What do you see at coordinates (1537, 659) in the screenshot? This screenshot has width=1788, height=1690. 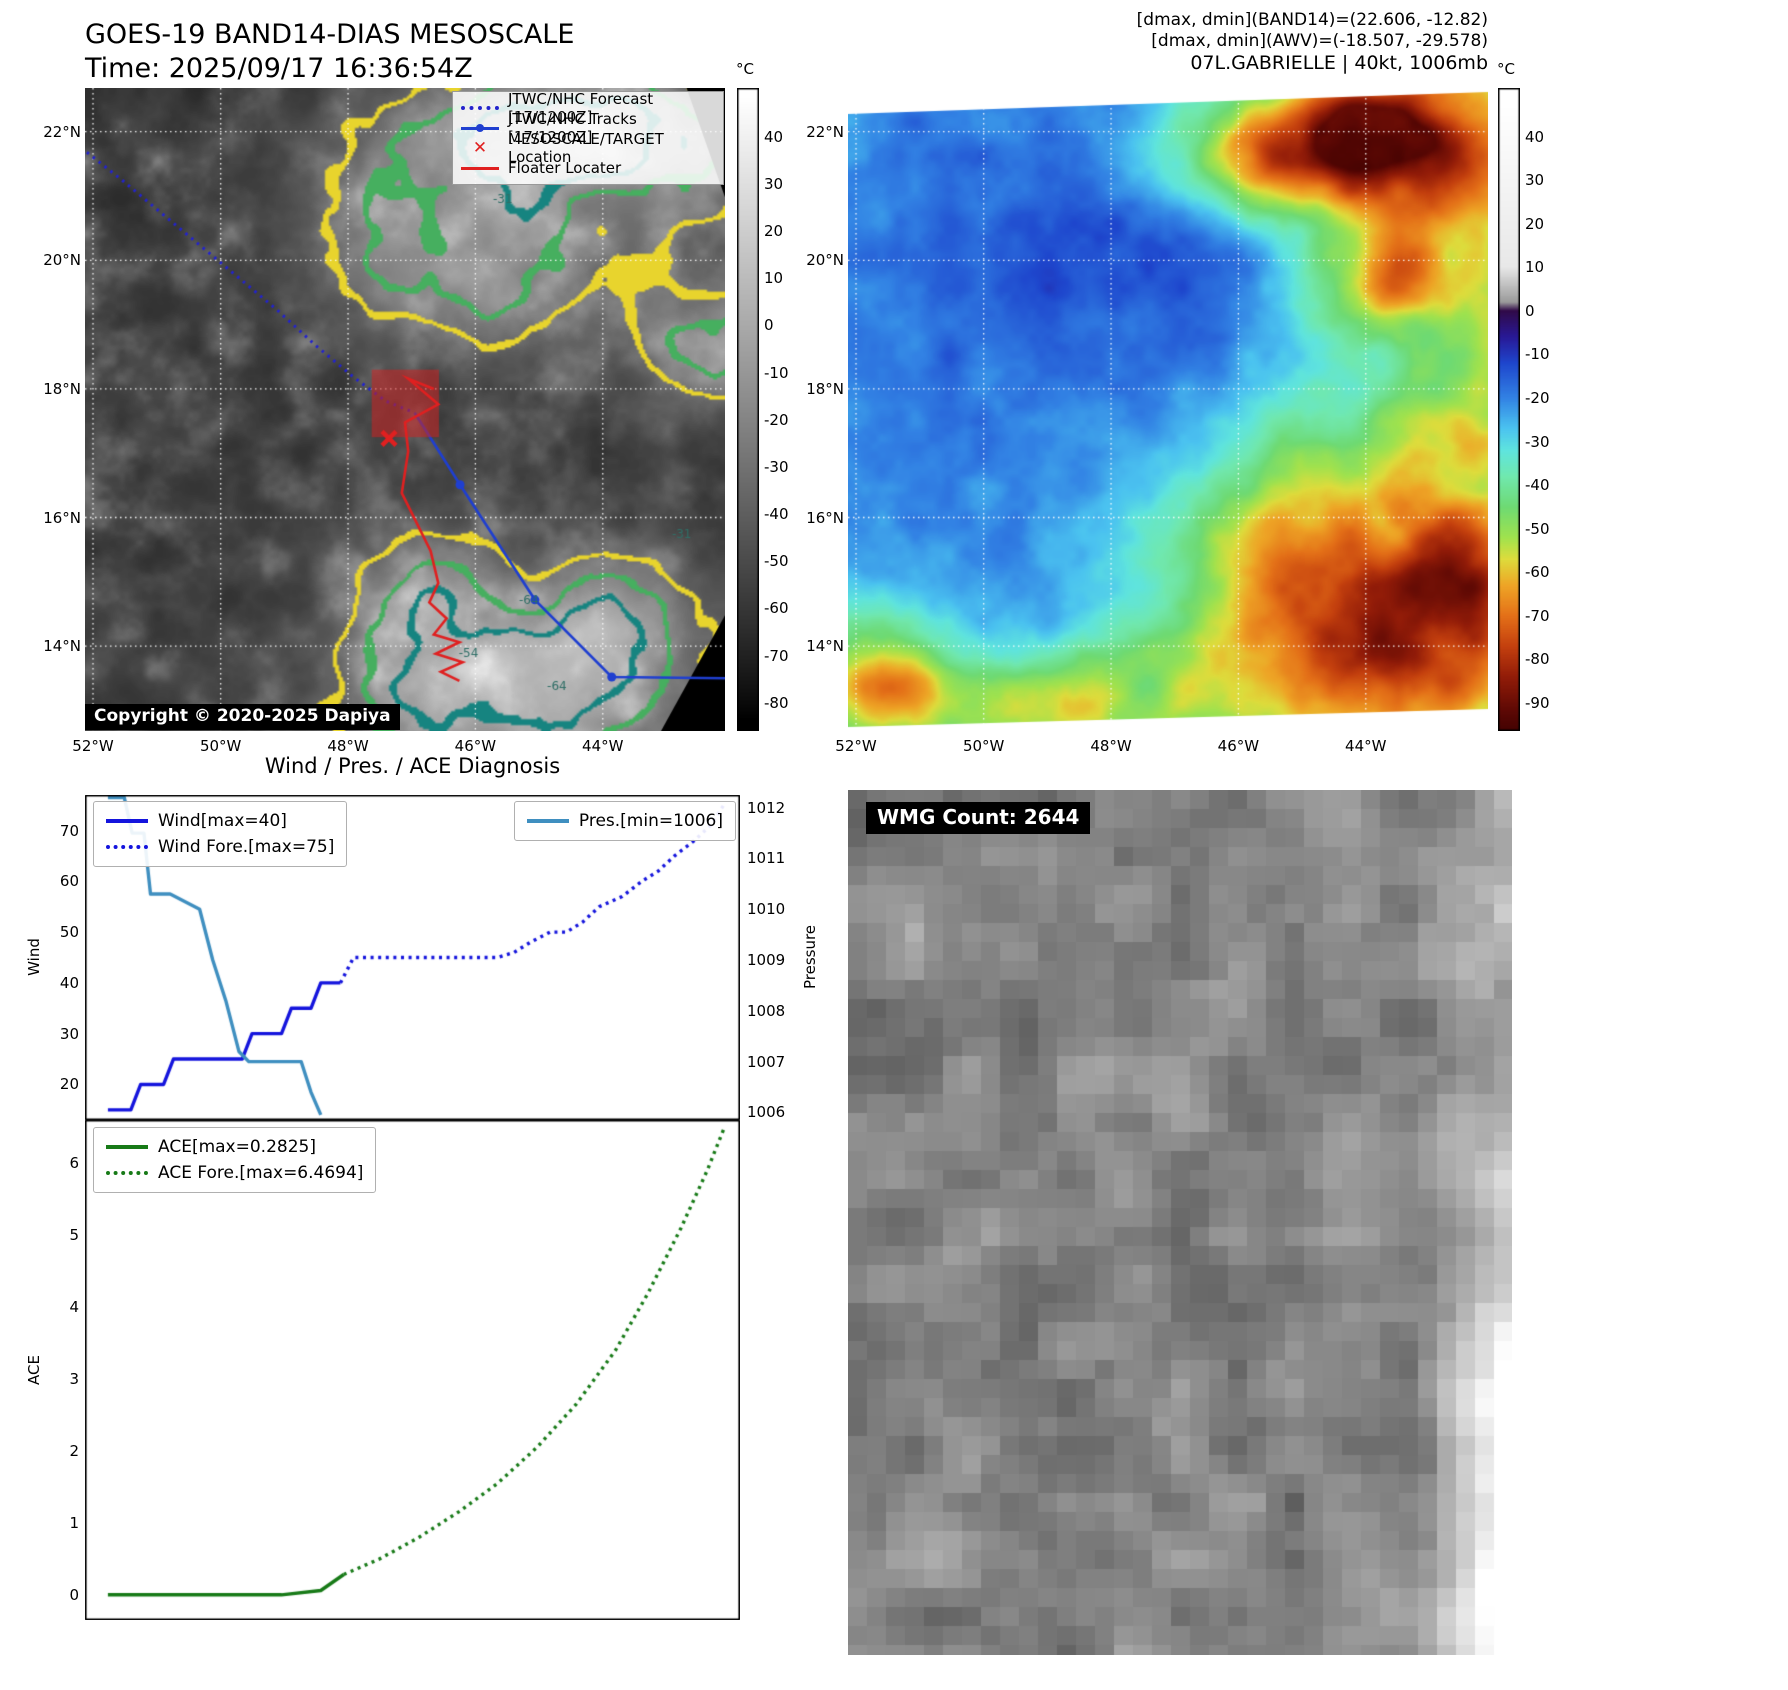 I see `colorbar-tick: -80` at bounding box center [1537, 659].